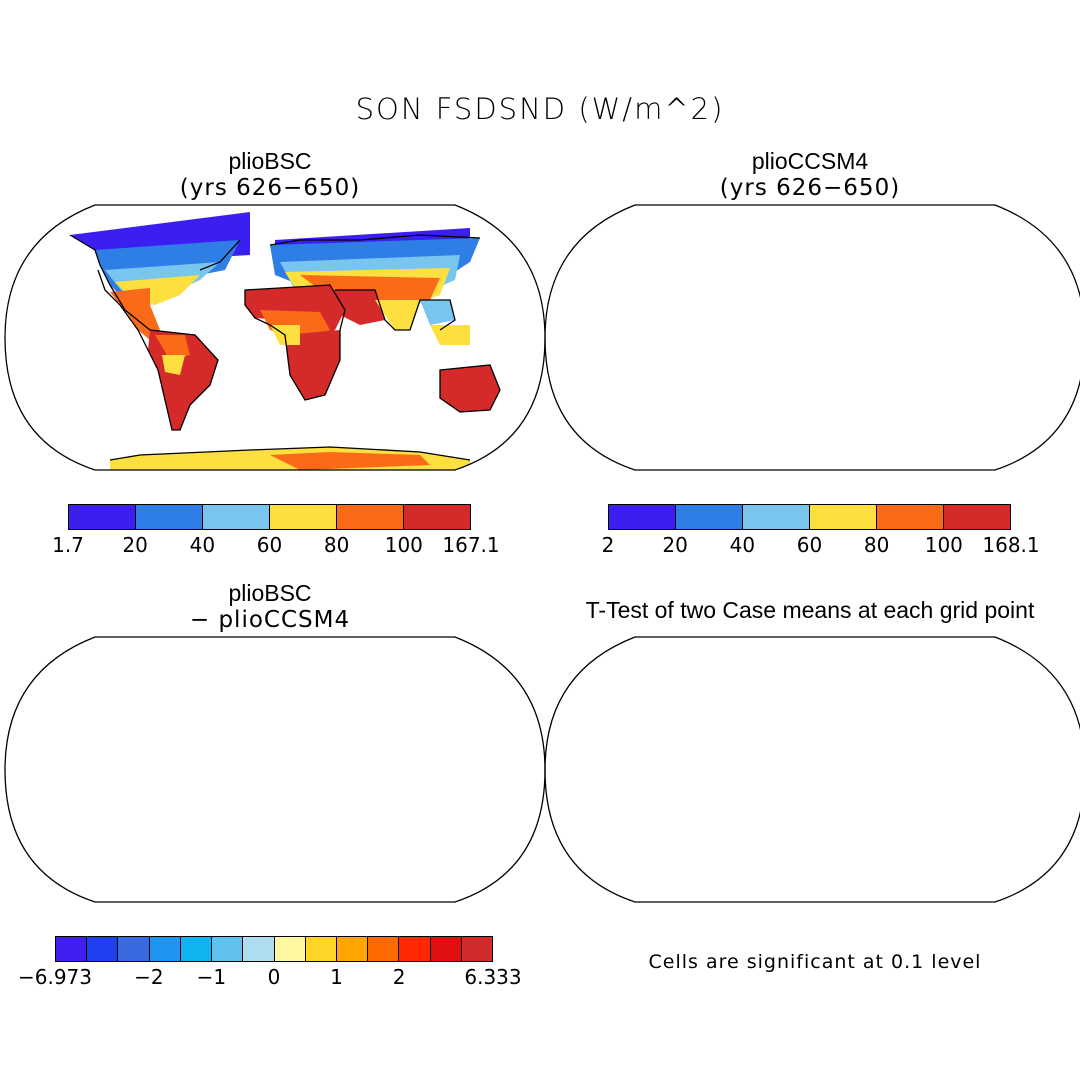  What do you see at coordinates (149, 977) in the screenshot?
I see `colorbar-tick-label: −2` at bounding box center [149, 977].